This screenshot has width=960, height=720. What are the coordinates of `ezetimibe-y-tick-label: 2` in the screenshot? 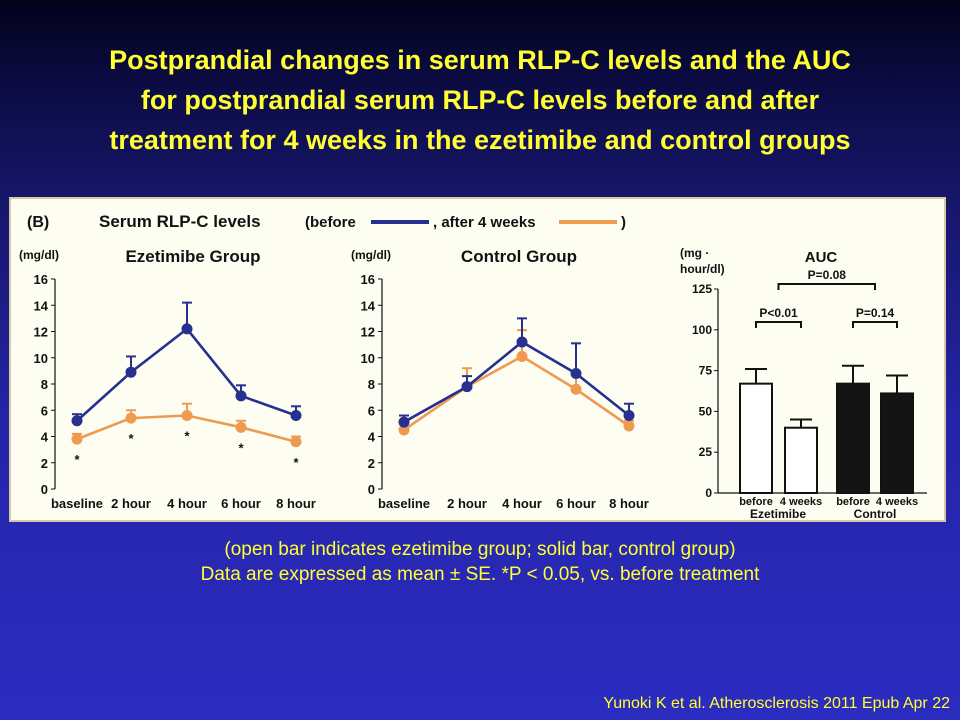 It's located at (44, 463).